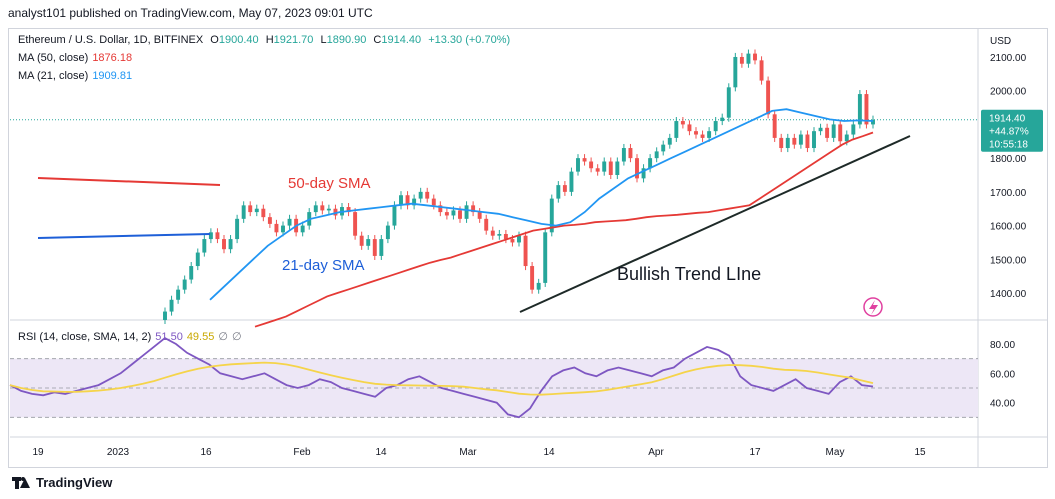  What do you see at coordinates (130, 337) in the screenshot?
I see `rsi-legend: RSI (14, close, SMA, 14, 2) 51.50 49.55 ∅ ∅` at bounding box center [130, 337].